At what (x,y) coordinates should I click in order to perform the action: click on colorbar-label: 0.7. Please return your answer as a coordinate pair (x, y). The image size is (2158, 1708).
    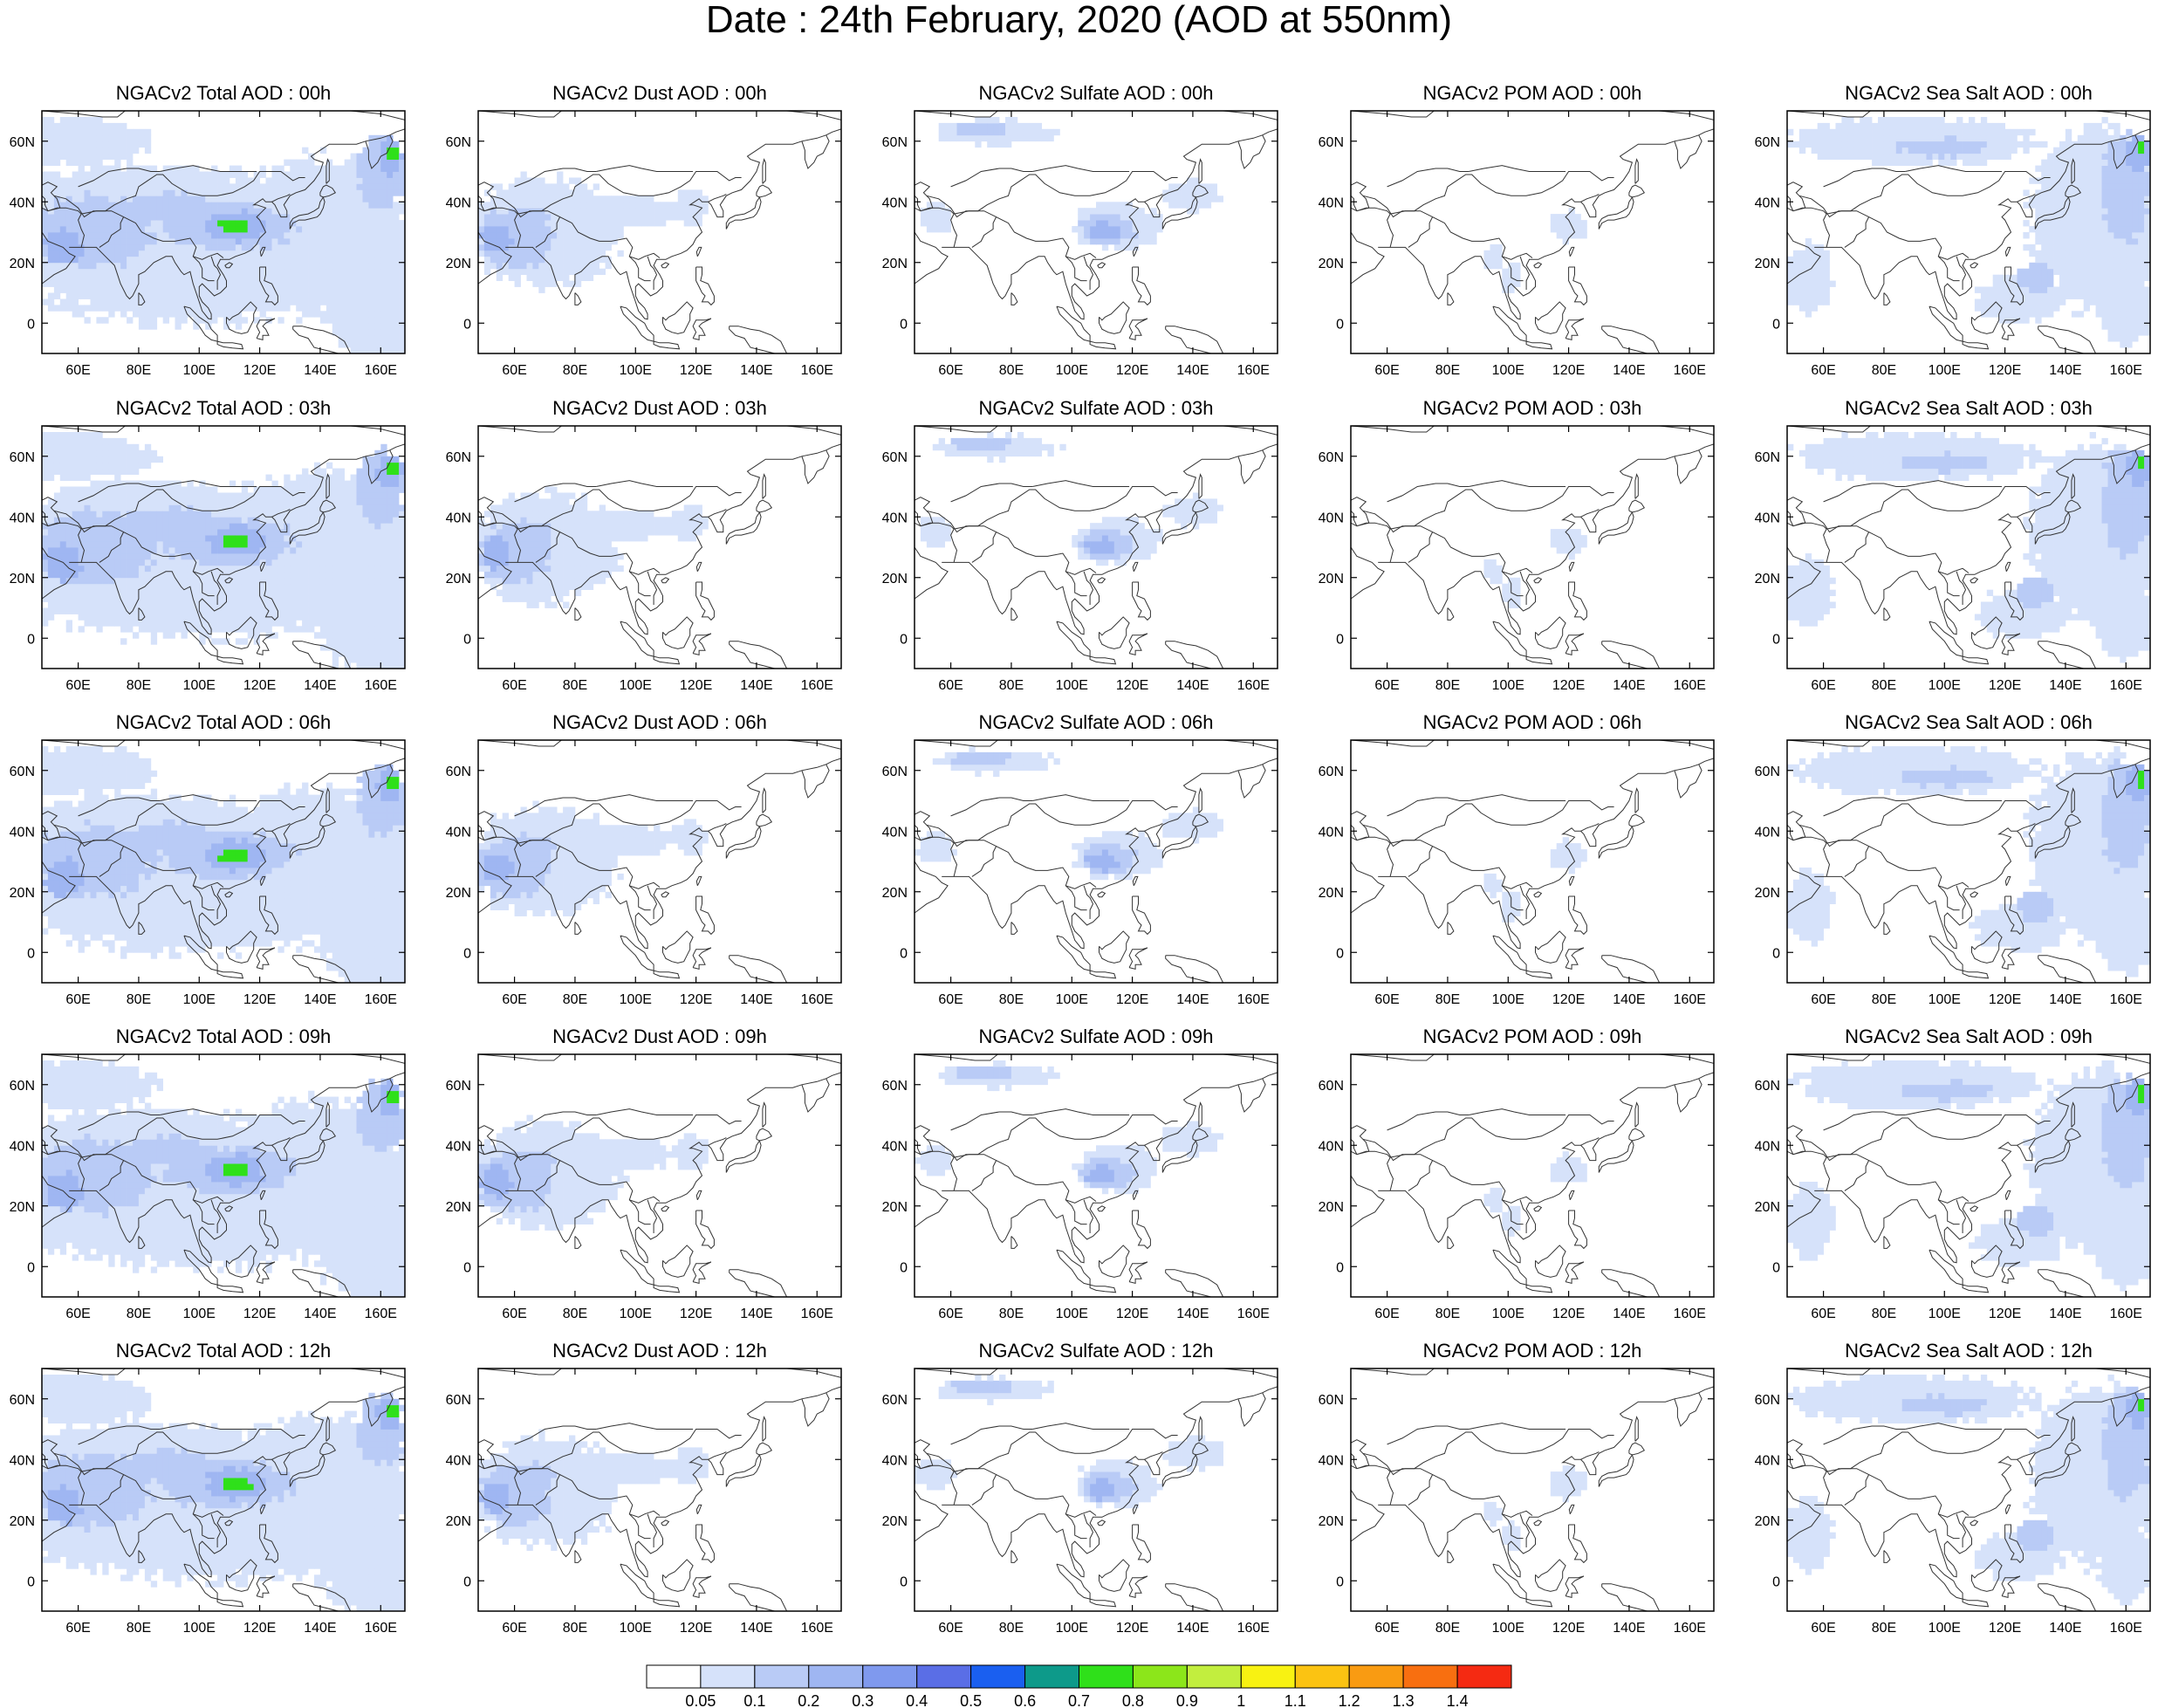
    Looking at the image, I should click on (1079, 1700).